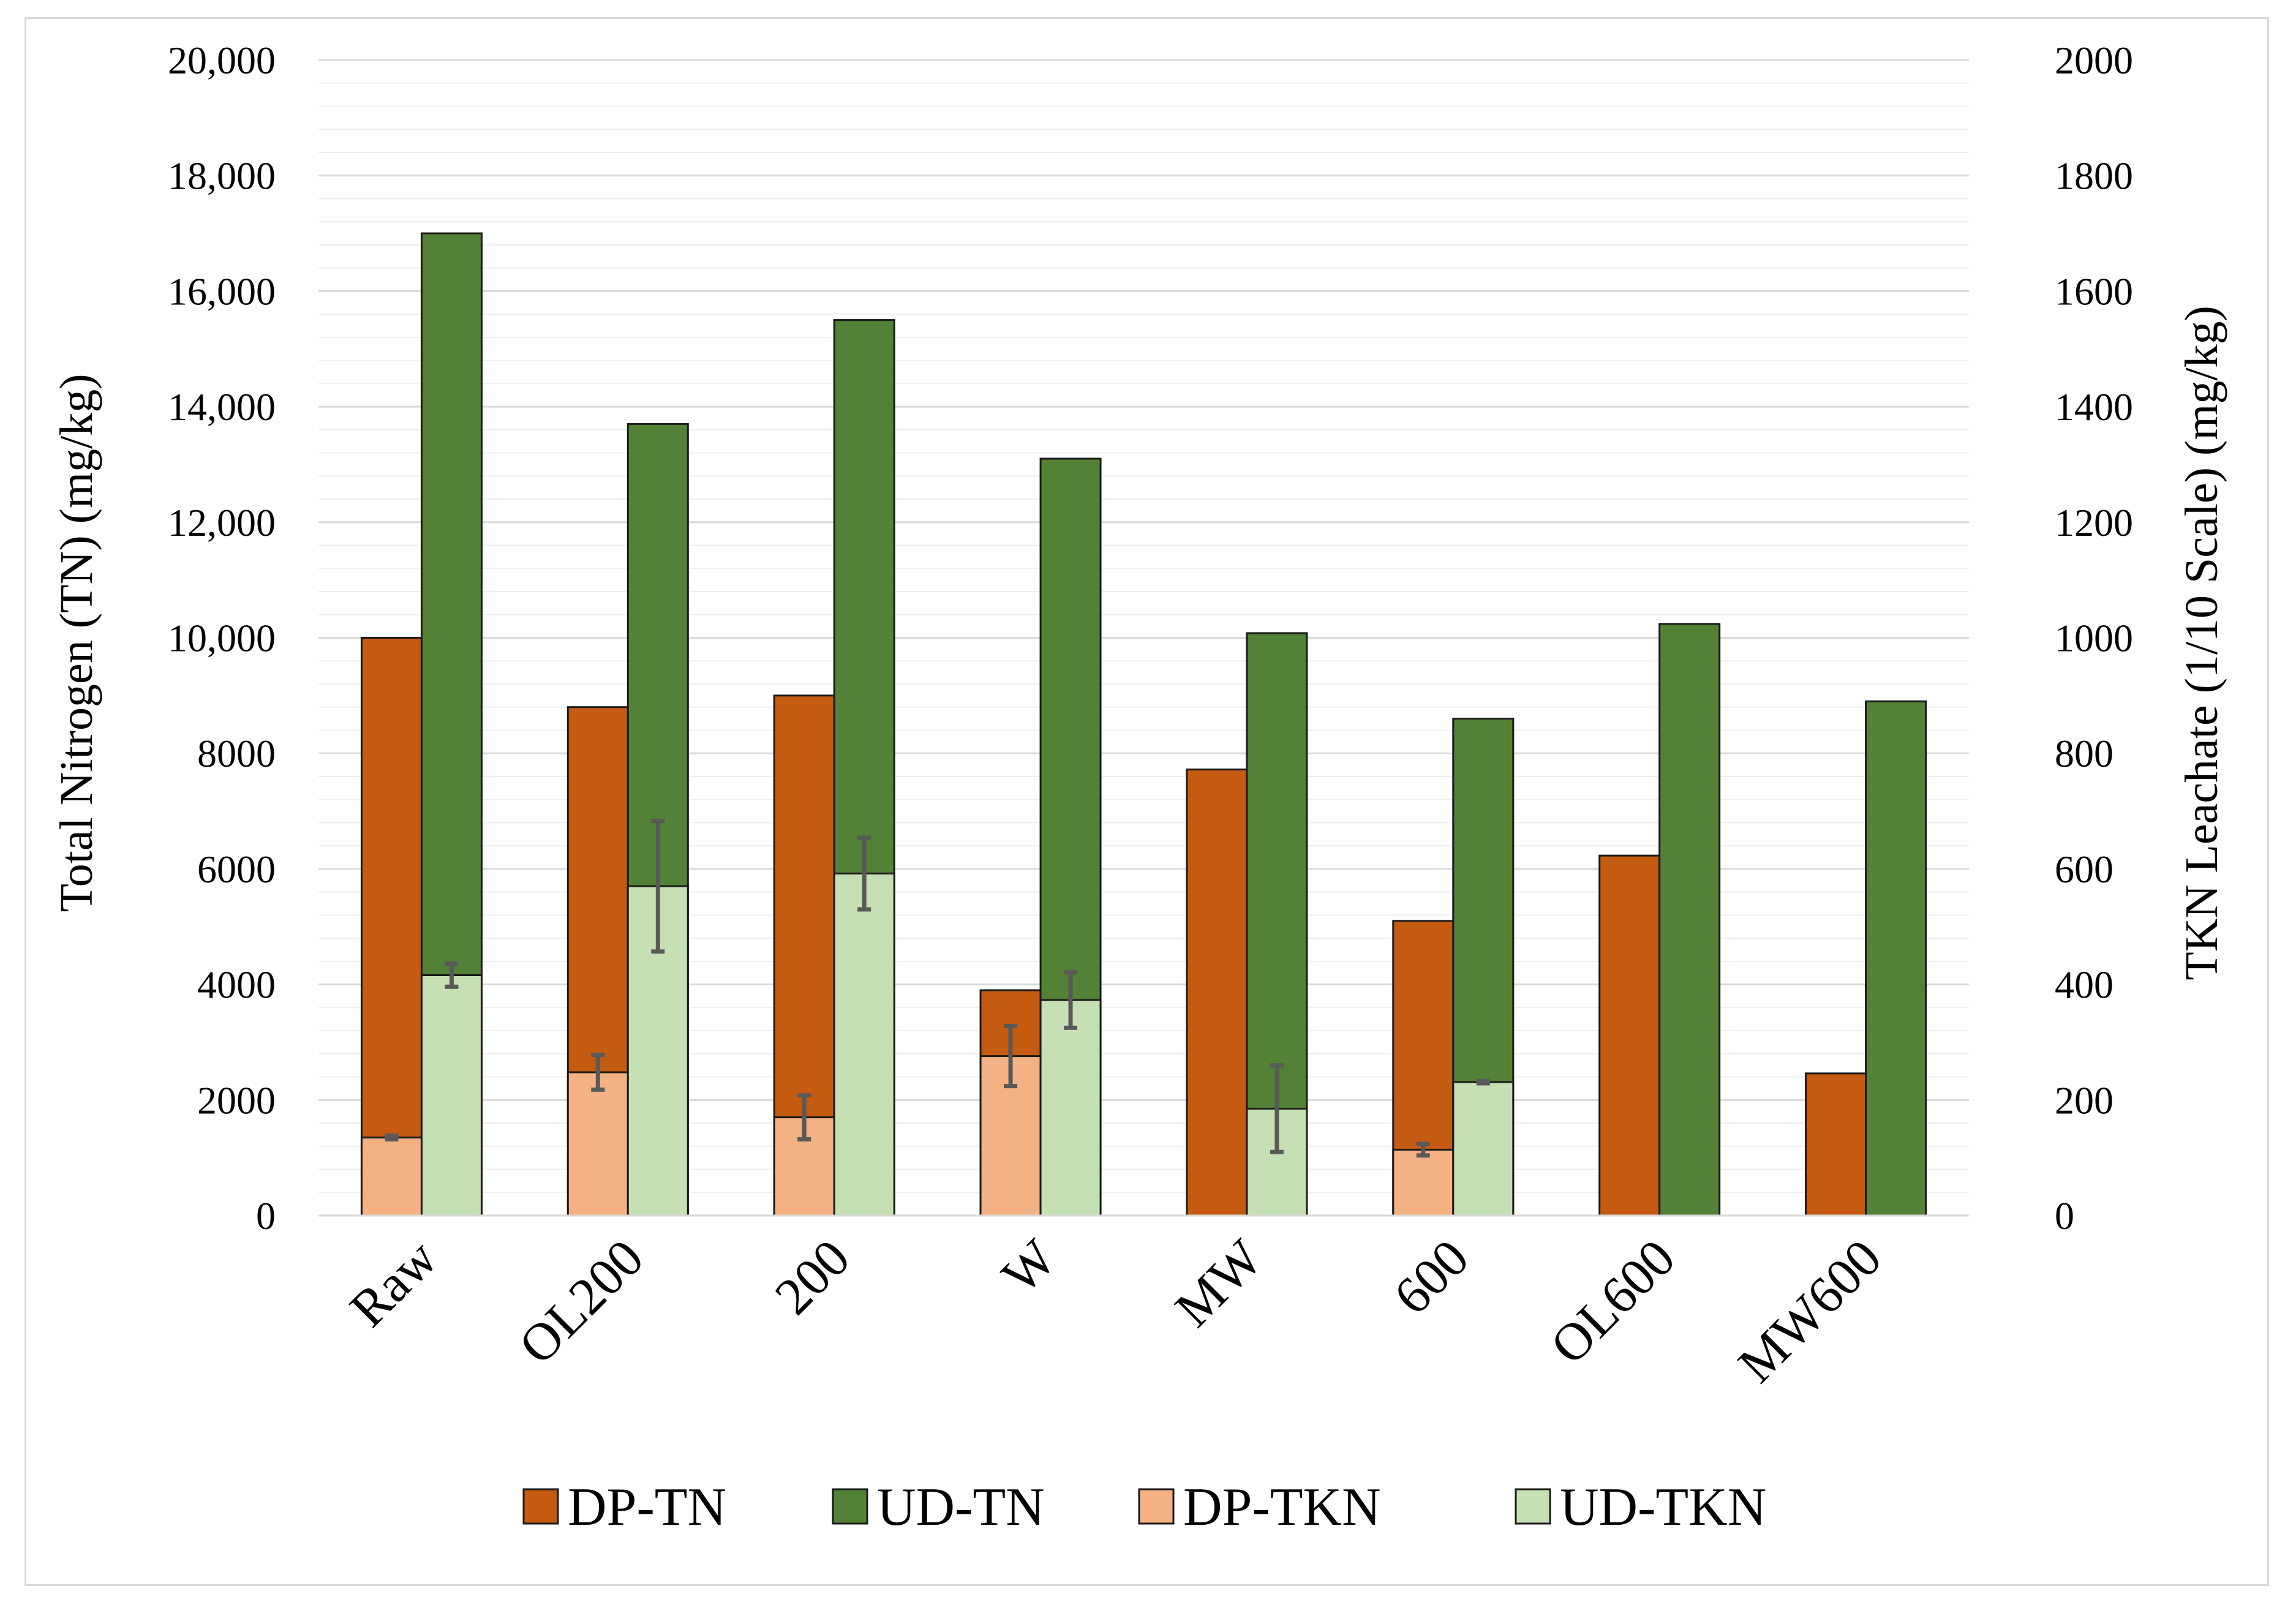 The height and width of the screenshot is (1605, 2296). Describe the element at coordinates (2094, 291) in the screenshot. I see `y-right-tick-label: 1600` at that location.